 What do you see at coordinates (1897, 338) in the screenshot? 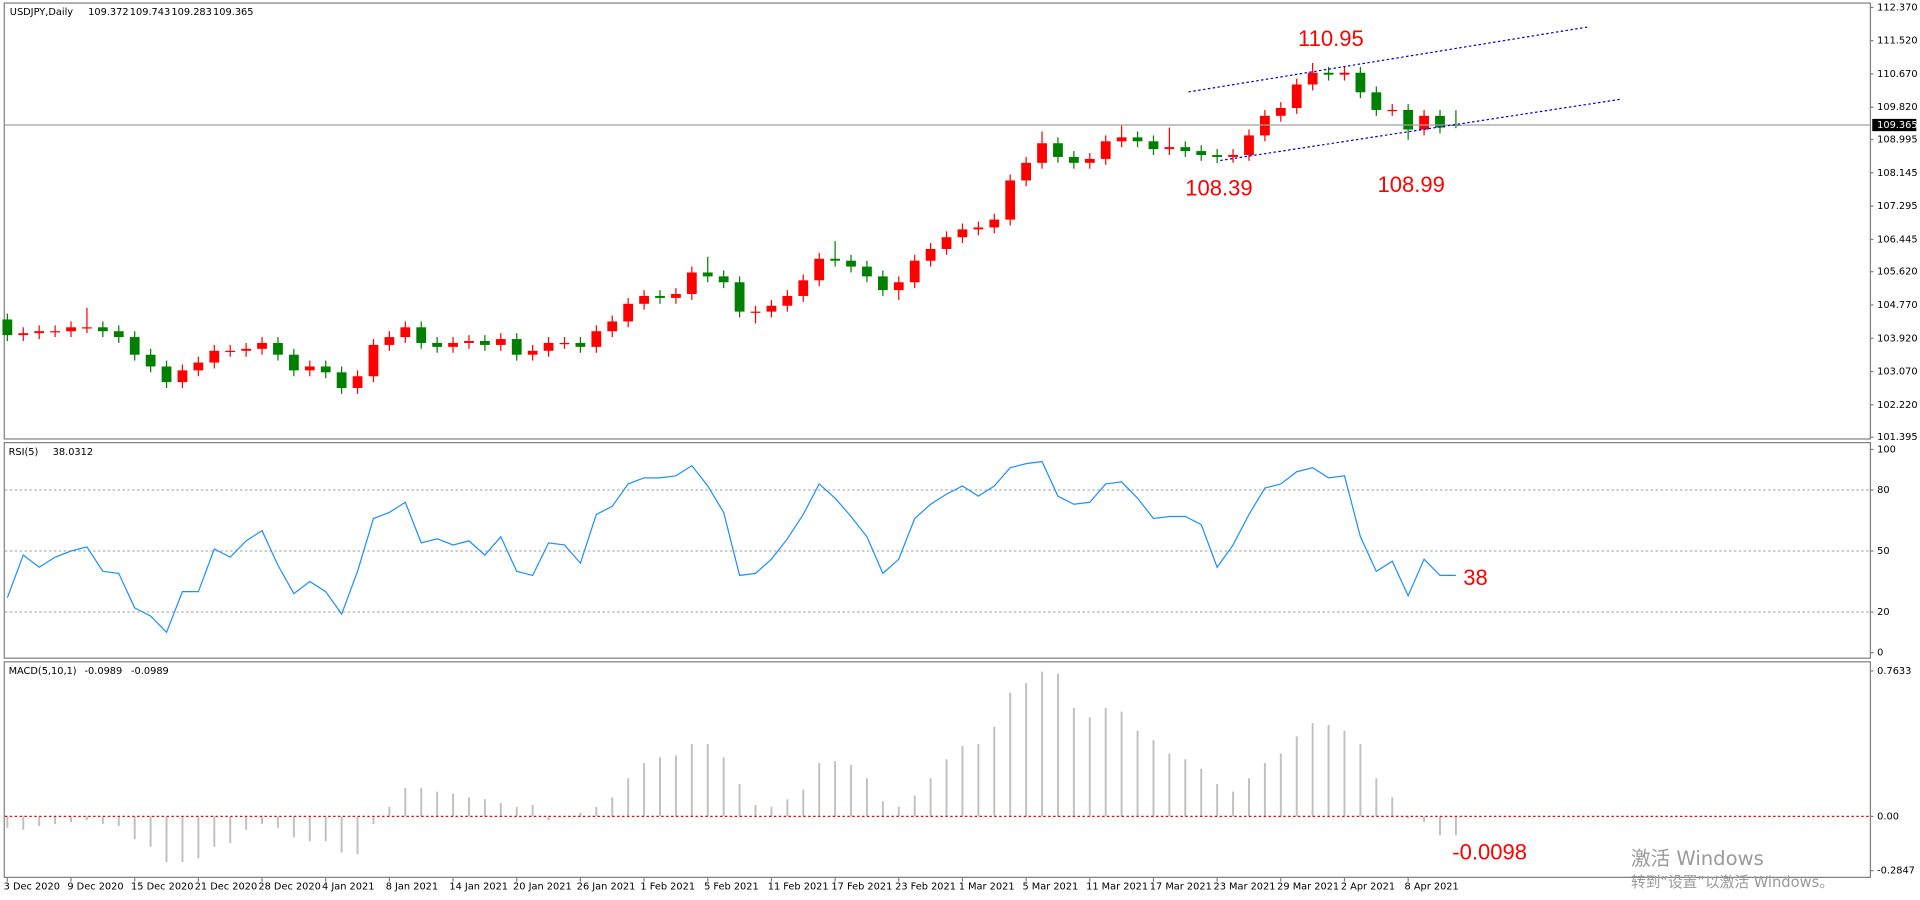
I see `y-tick-label: 103.920` at bounding box center [1897, 338].